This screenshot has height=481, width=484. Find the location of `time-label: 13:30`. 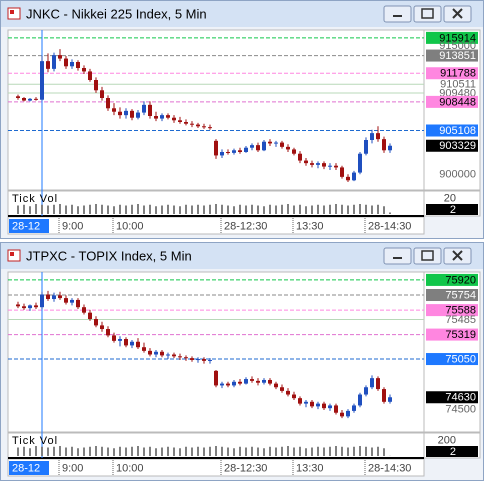

time-label: 13:30 is located at coordinates (310, 226).